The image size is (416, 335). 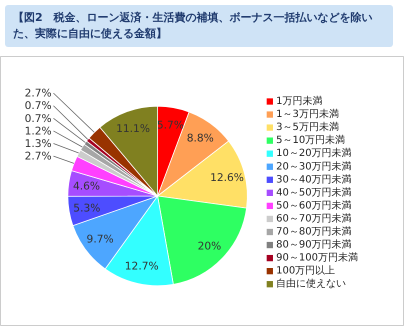 I want to click on legend-label: 90～100万円未満, so click(x=317, y=258).